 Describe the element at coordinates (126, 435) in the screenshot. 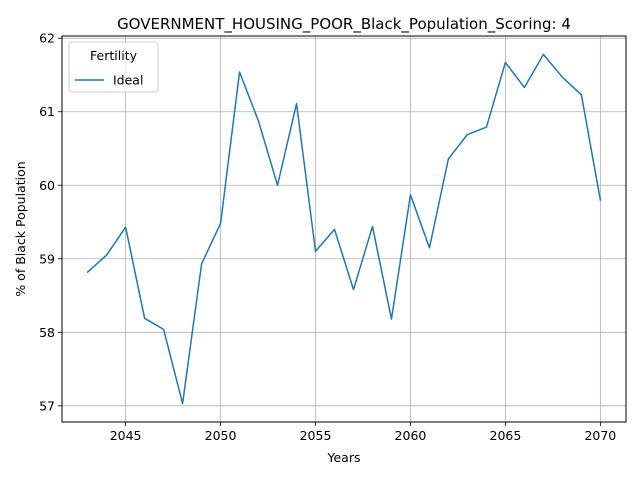

I see `x-tick-label: 2045` at that location.